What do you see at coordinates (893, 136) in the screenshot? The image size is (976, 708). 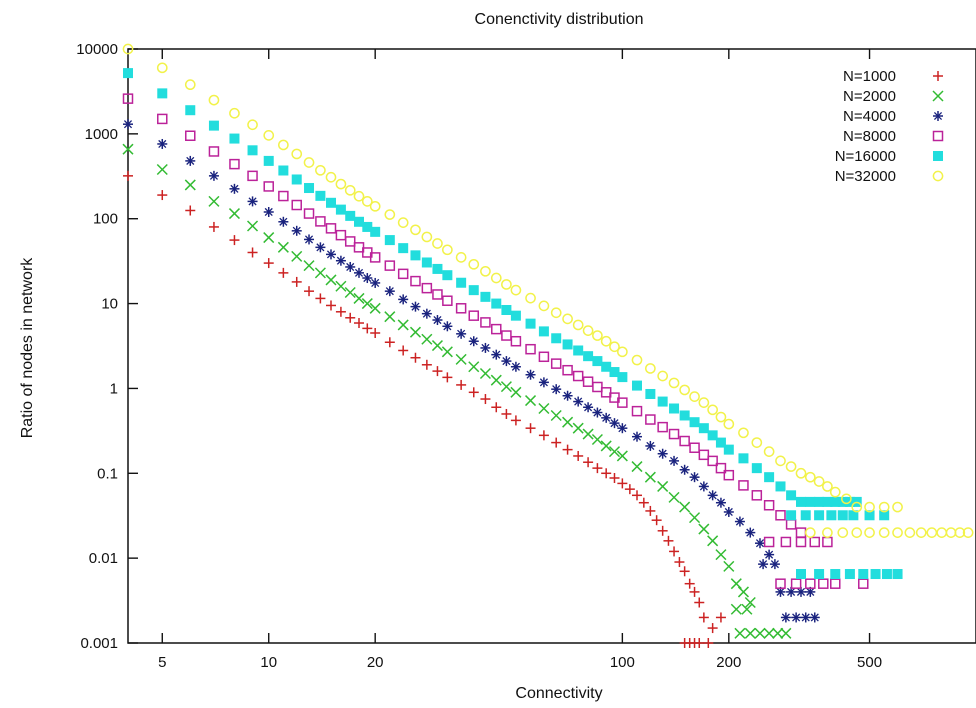 I see `legend-item: N=8000` at bounding box center [893, 136].